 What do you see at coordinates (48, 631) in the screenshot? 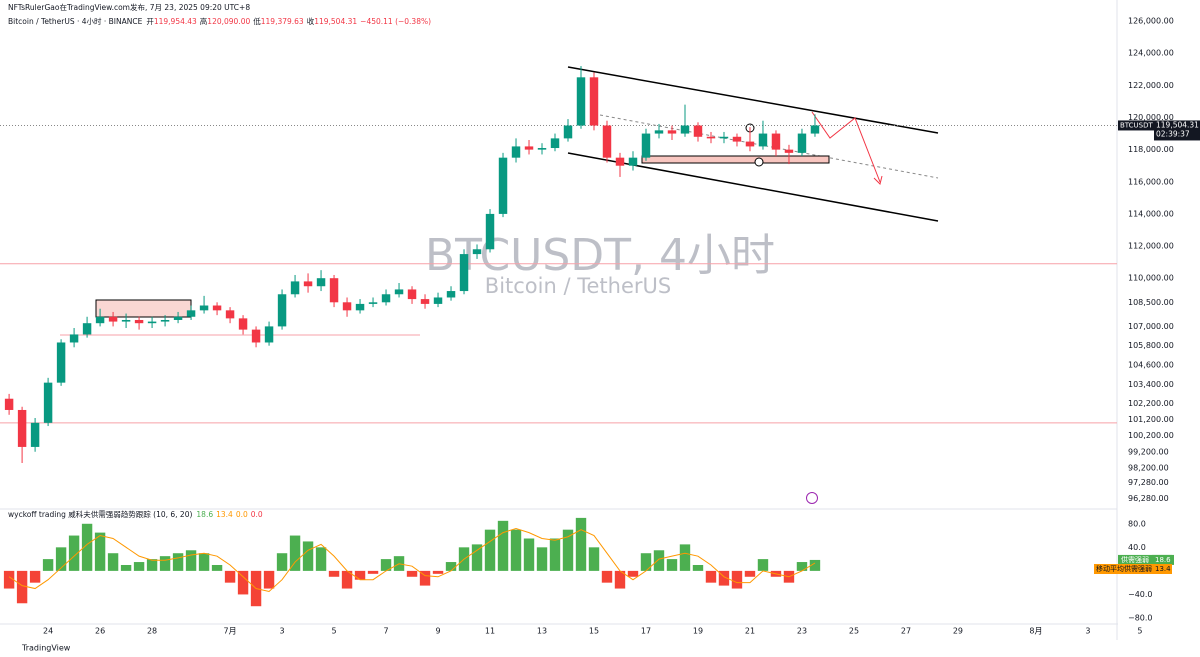
I see `x-tick-label: 24` at bounding box center [48, 631].